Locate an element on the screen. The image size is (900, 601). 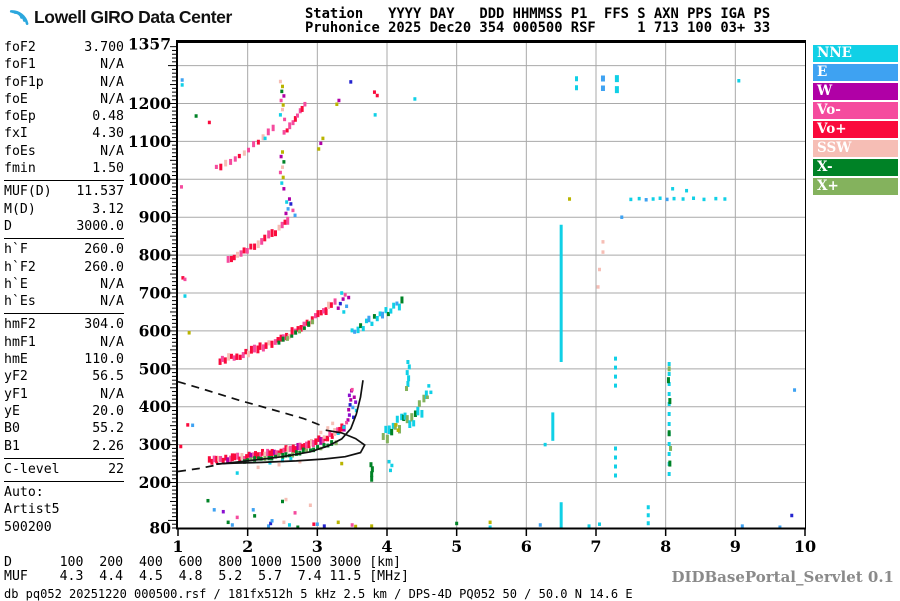
servlet-version-label: DIDBasePortal_Servlet 0.1 is located at coordinates (782, 577).